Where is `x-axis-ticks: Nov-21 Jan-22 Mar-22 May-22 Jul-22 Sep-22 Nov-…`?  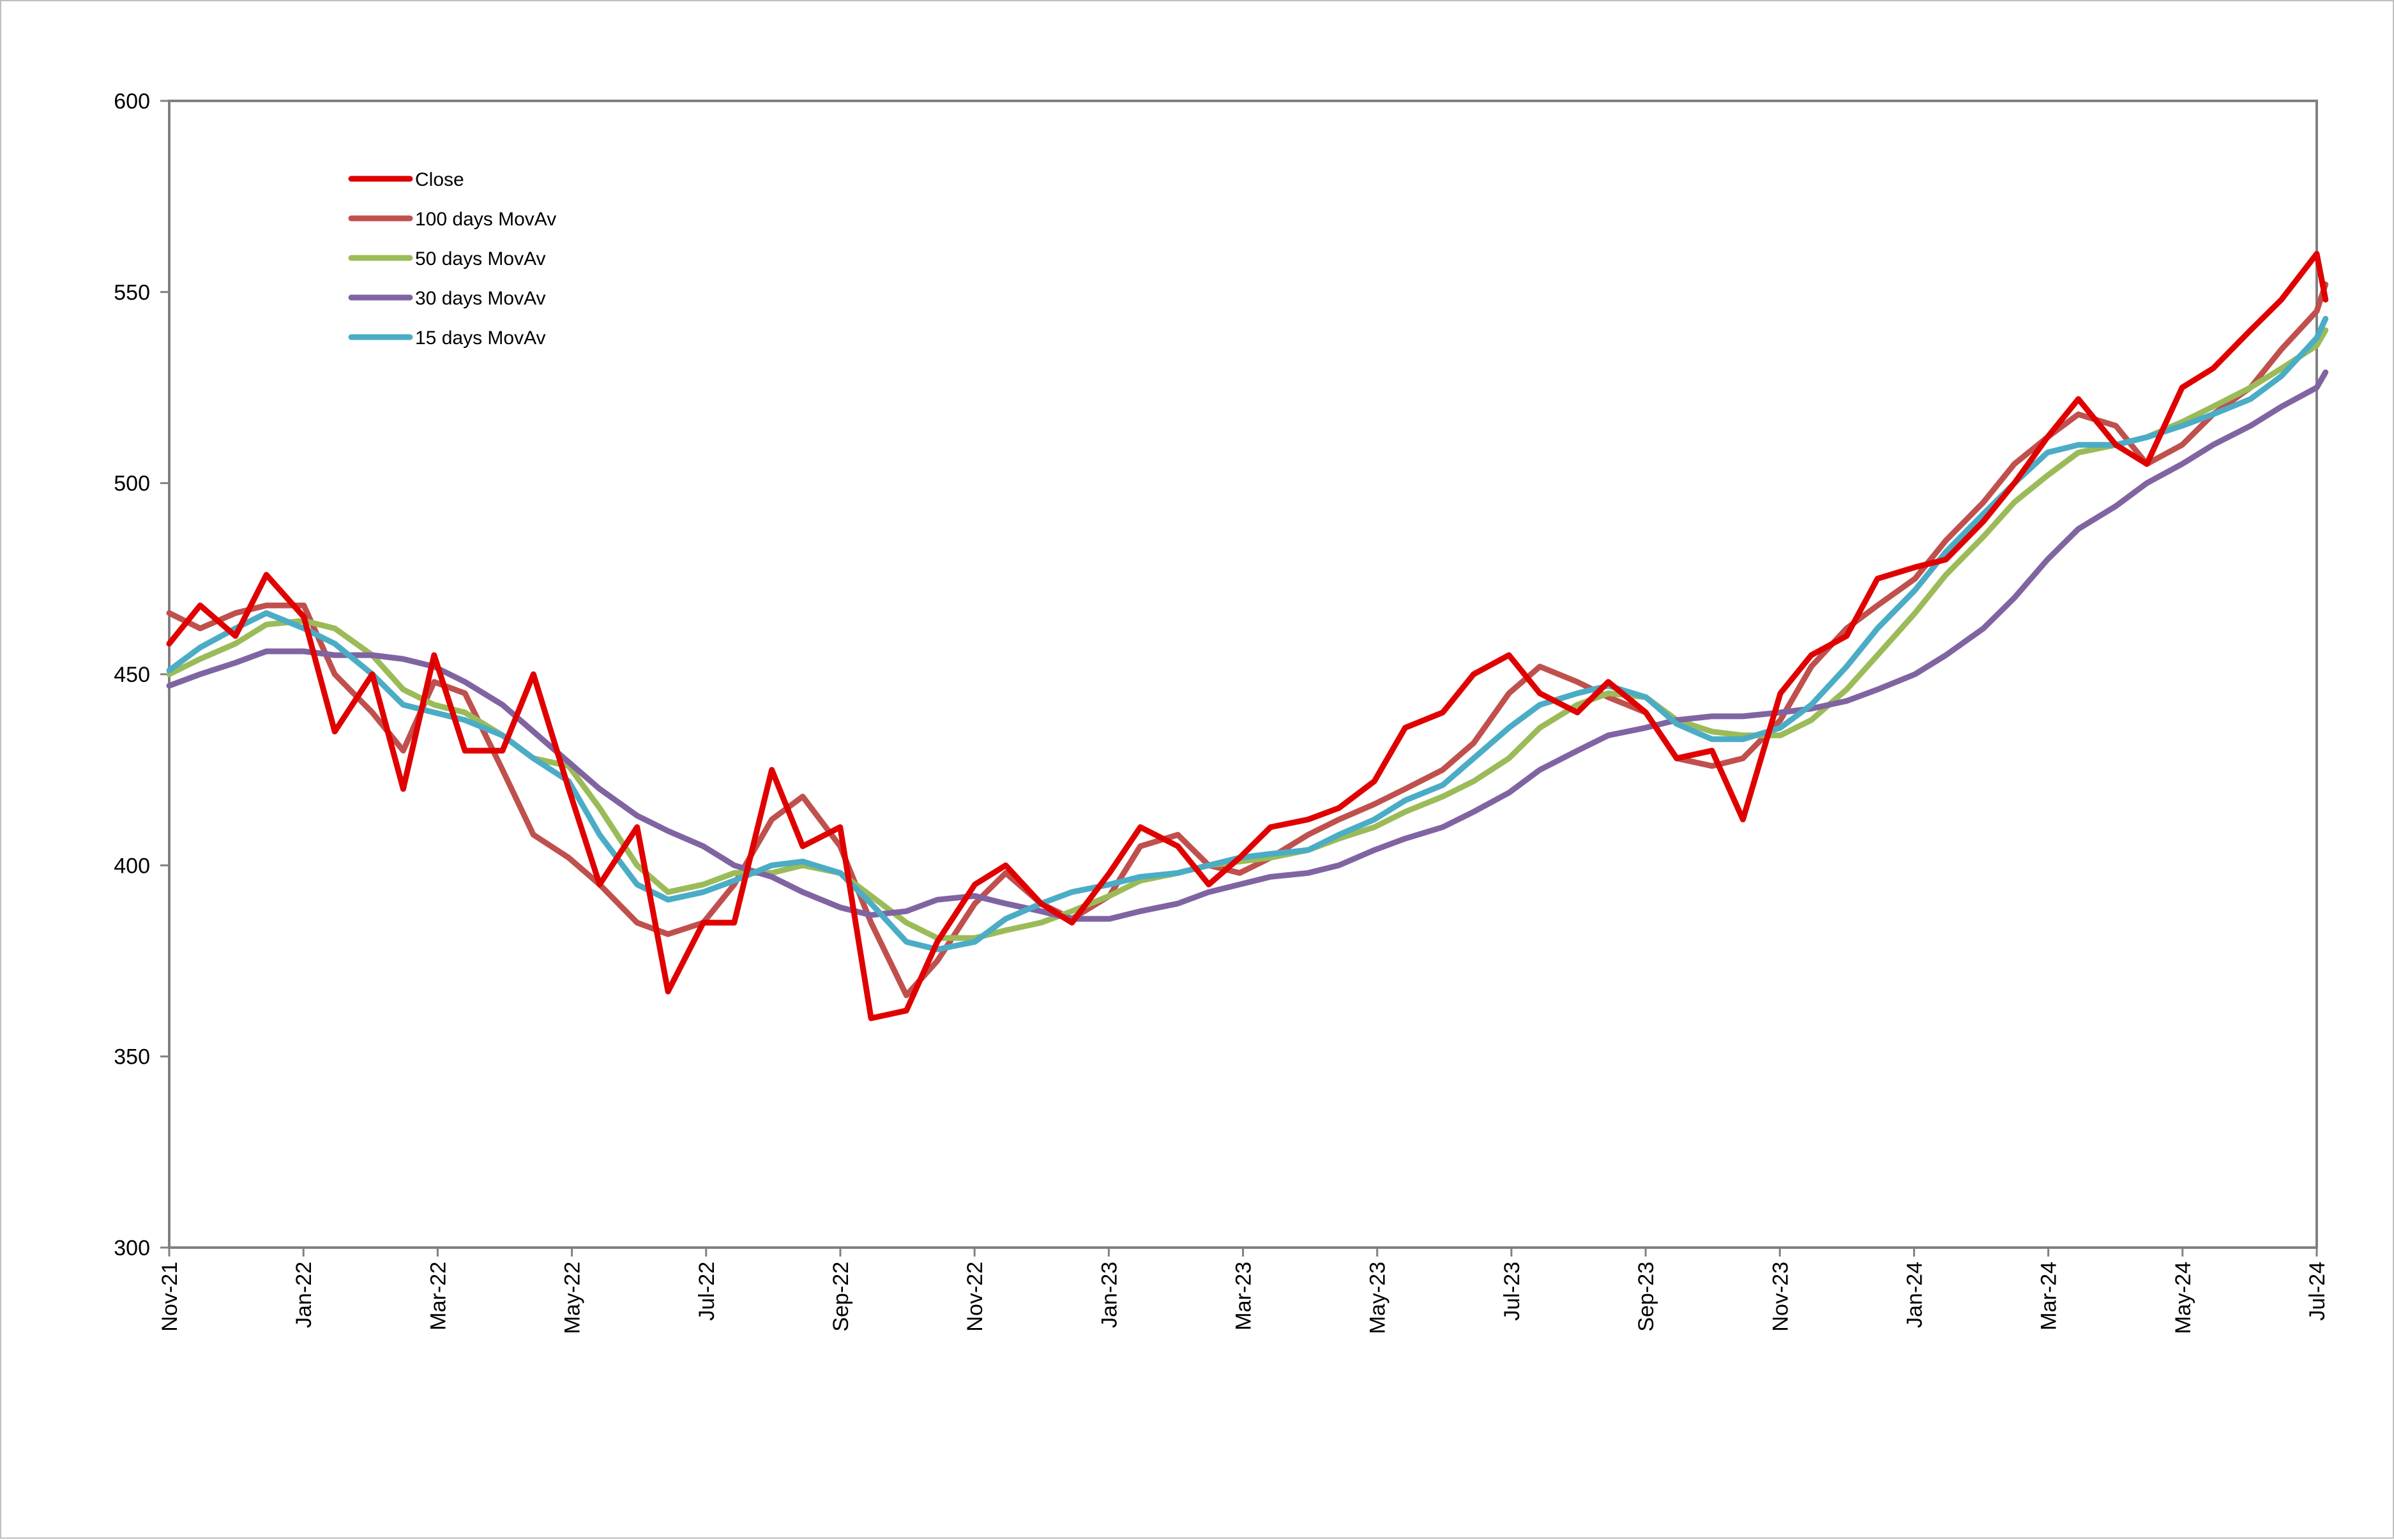 x-axis-ticks: Nov-21 Jan-22 Mar-22 May-22 Jul-22 Sep-22 Nov-… is located at coordinates (1244, 1291).